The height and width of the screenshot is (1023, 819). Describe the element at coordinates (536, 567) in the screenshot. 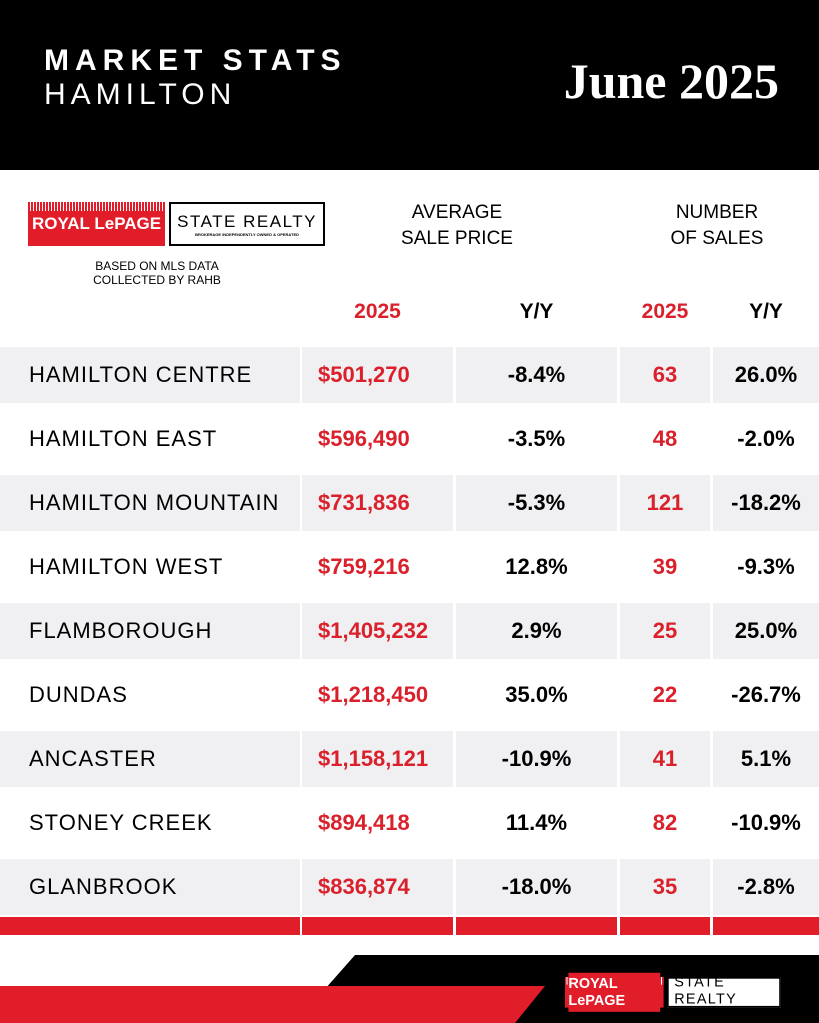

I see `table-cell: 12.8%` at that location.